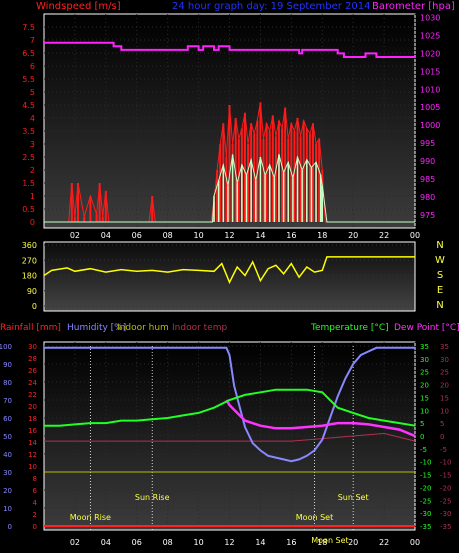 The width and height of the screenshot is (459, 553). I want to click on temperature-tick-label: 20, so click(424, 386).